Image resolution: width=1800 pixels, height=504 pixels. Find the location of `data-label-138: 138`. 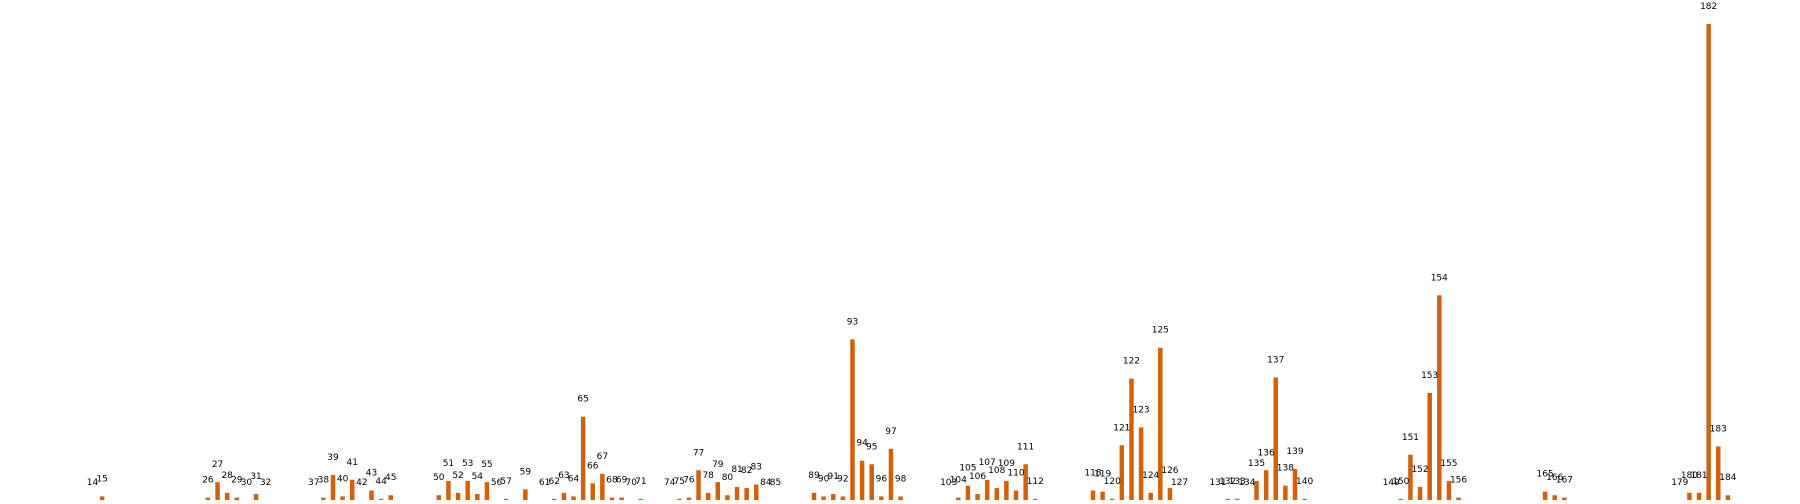

data-label-138: 138 is located at coordinates (1285, 469).